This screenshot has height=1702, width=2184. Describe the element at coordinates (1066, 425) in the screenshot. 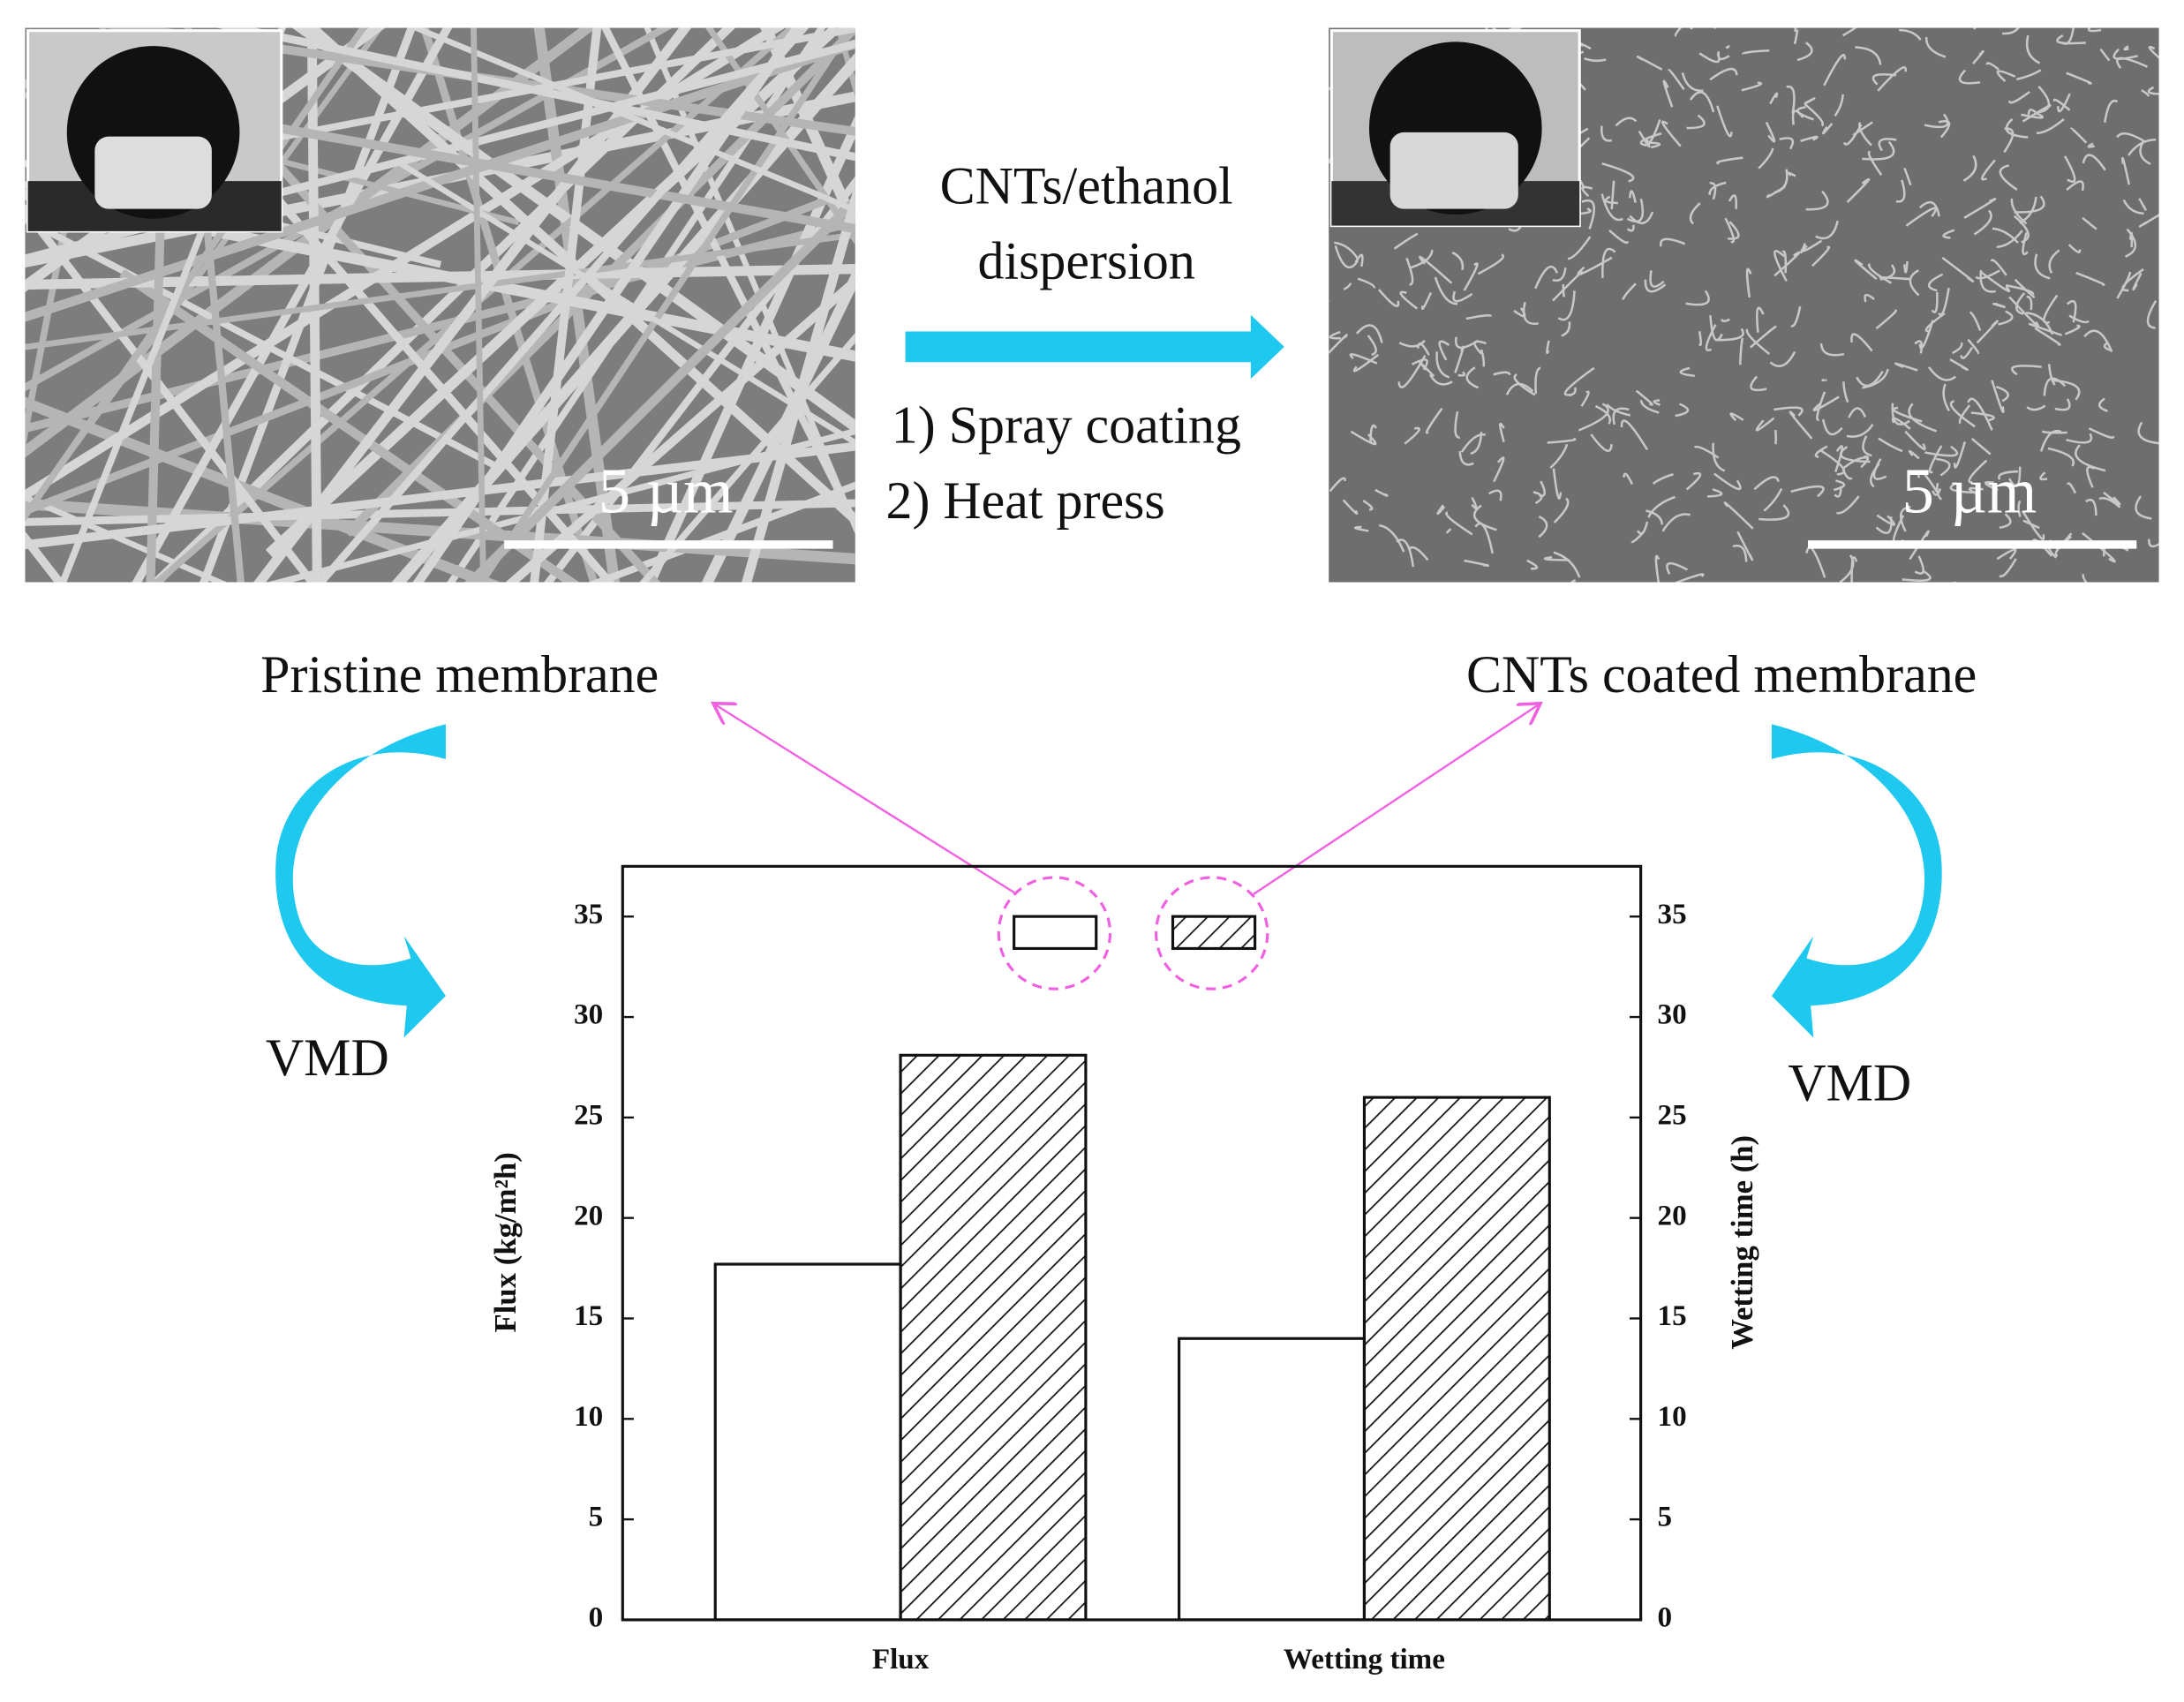

I see `process-label: 1) Spray coating` at that location.